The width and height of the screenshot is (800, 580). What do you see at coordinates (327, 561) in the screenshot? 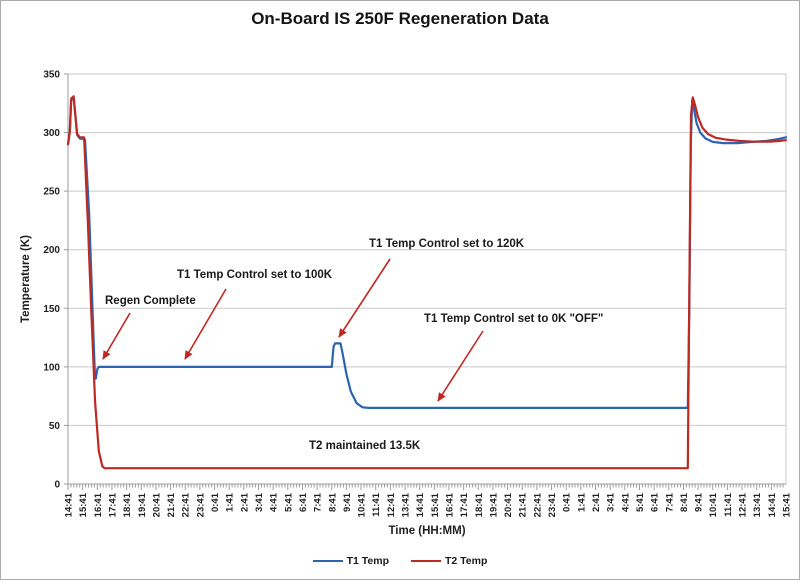
I see `t1-line-swatch` at bounding box center [327, 561].